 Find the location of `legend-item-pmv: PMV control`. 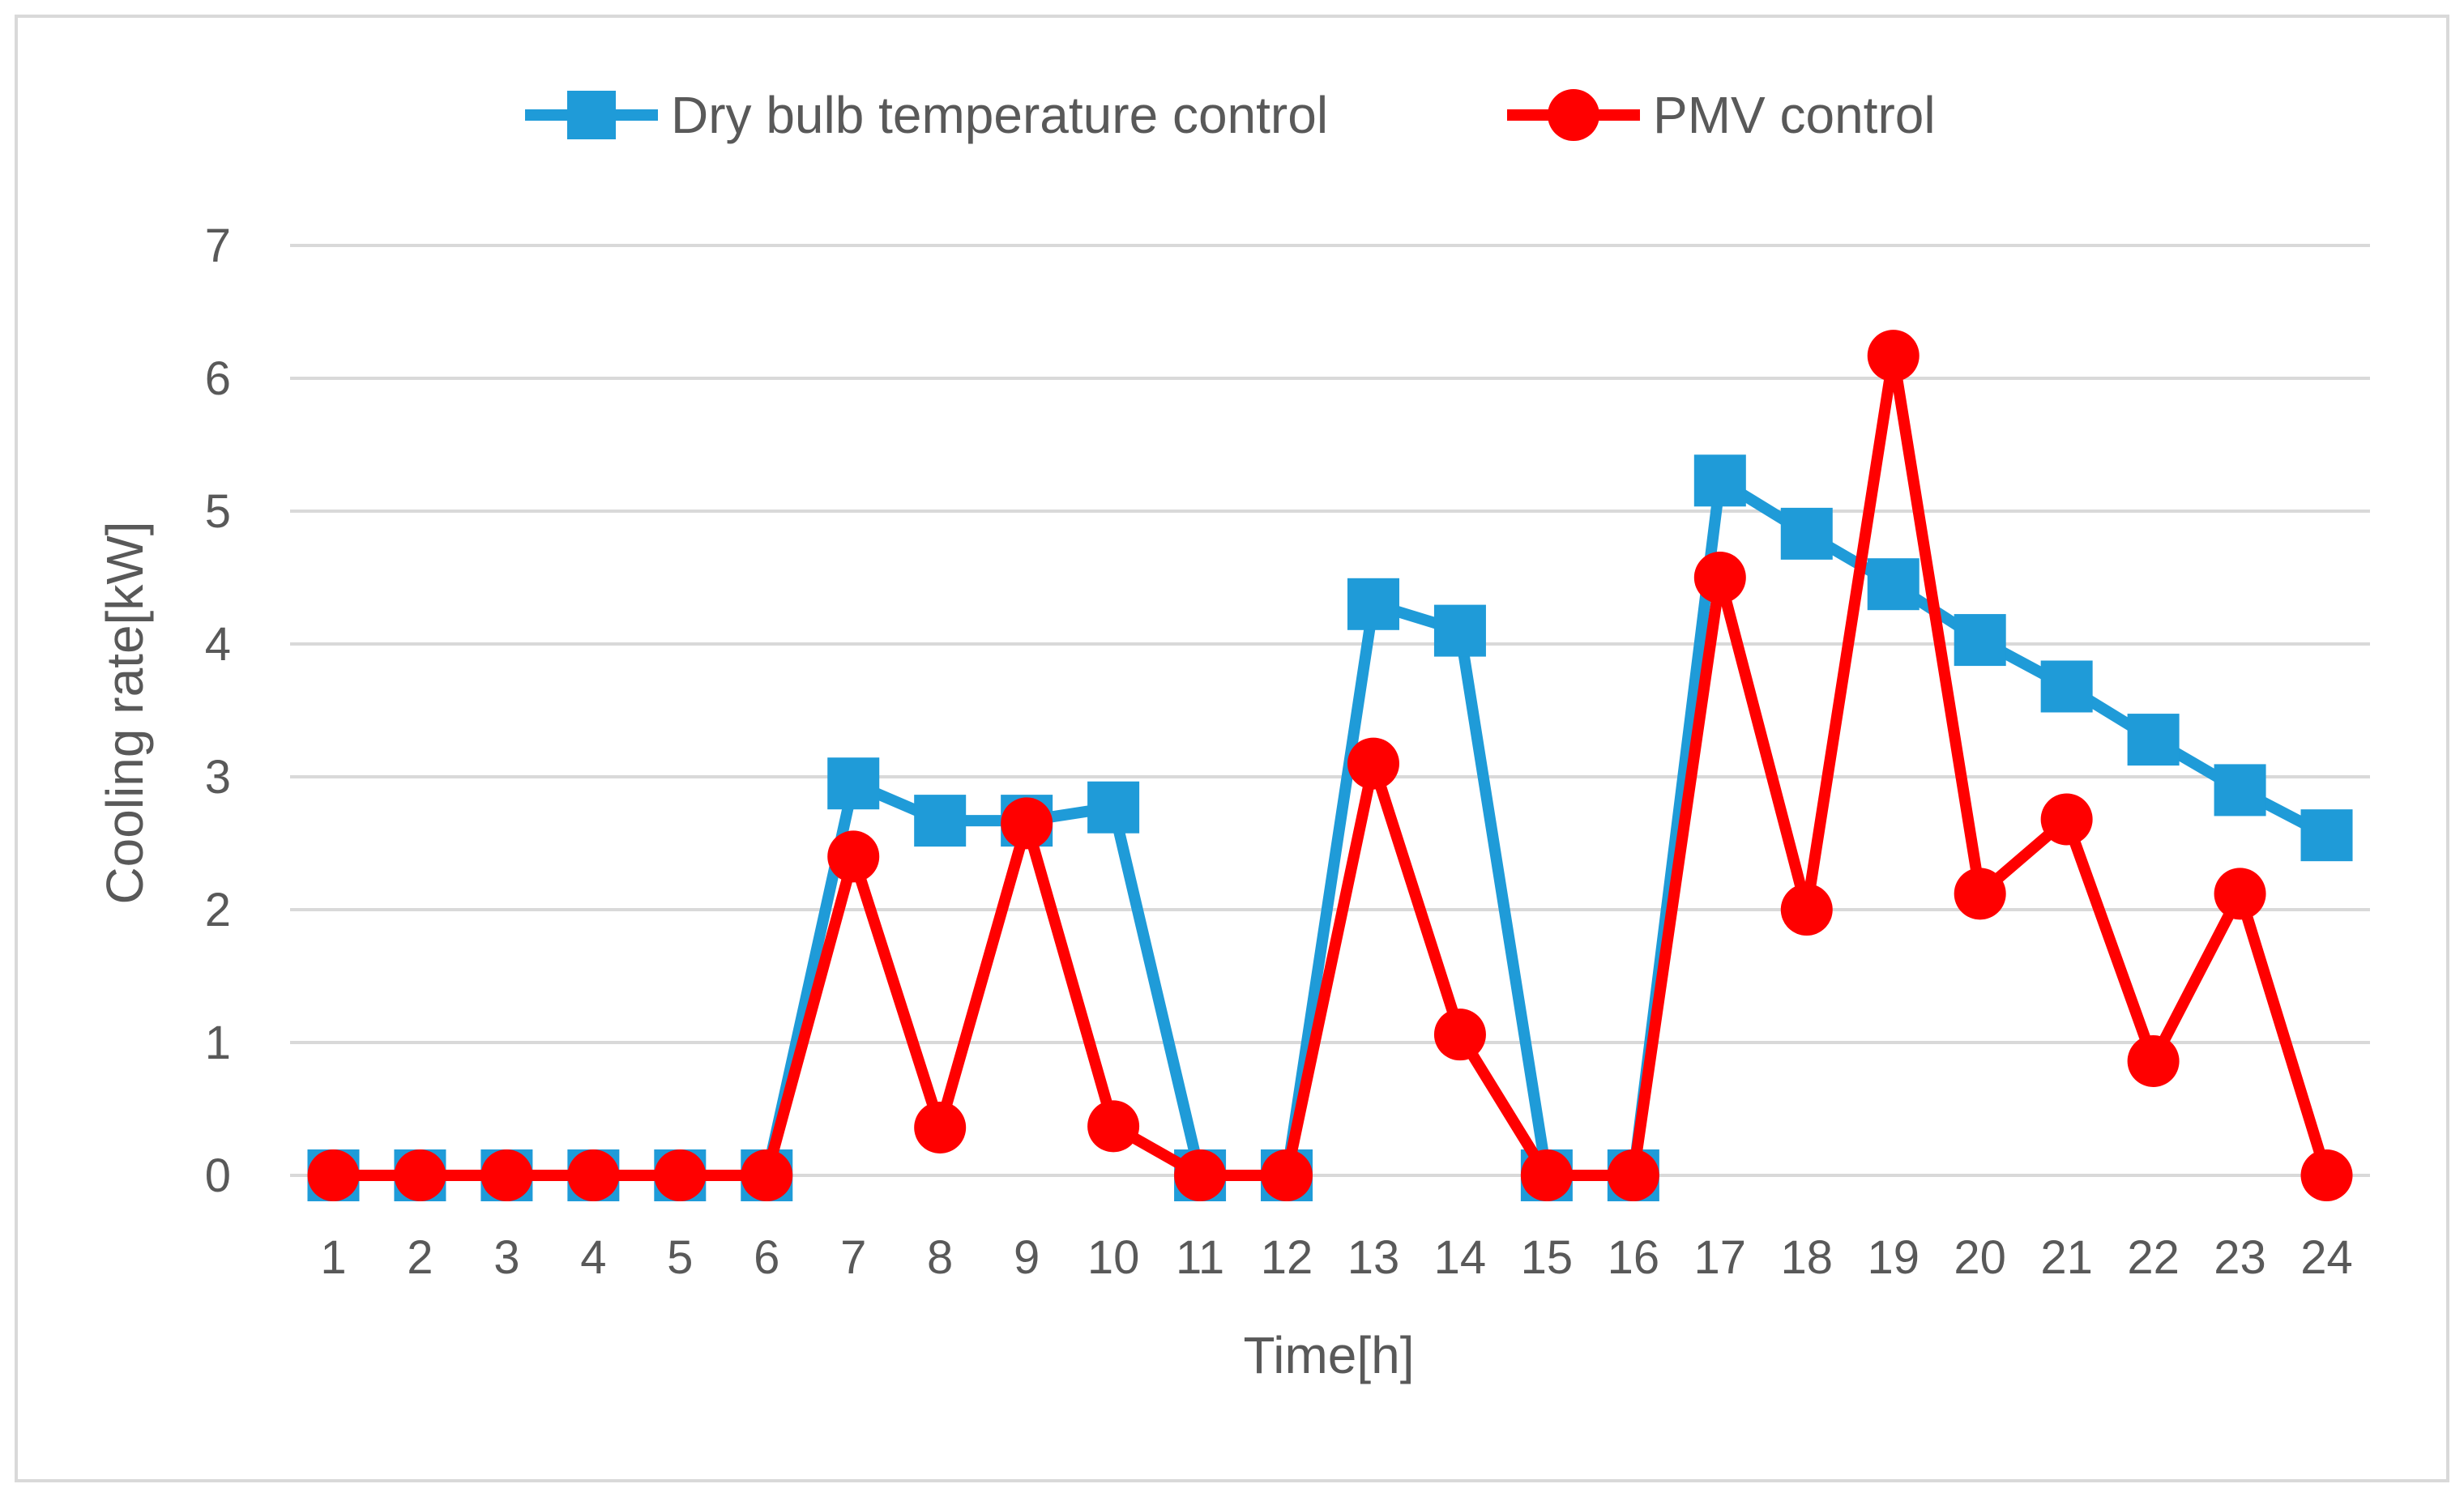

legend-item-pmv: PMV control is located at coordinates (1722, 115).